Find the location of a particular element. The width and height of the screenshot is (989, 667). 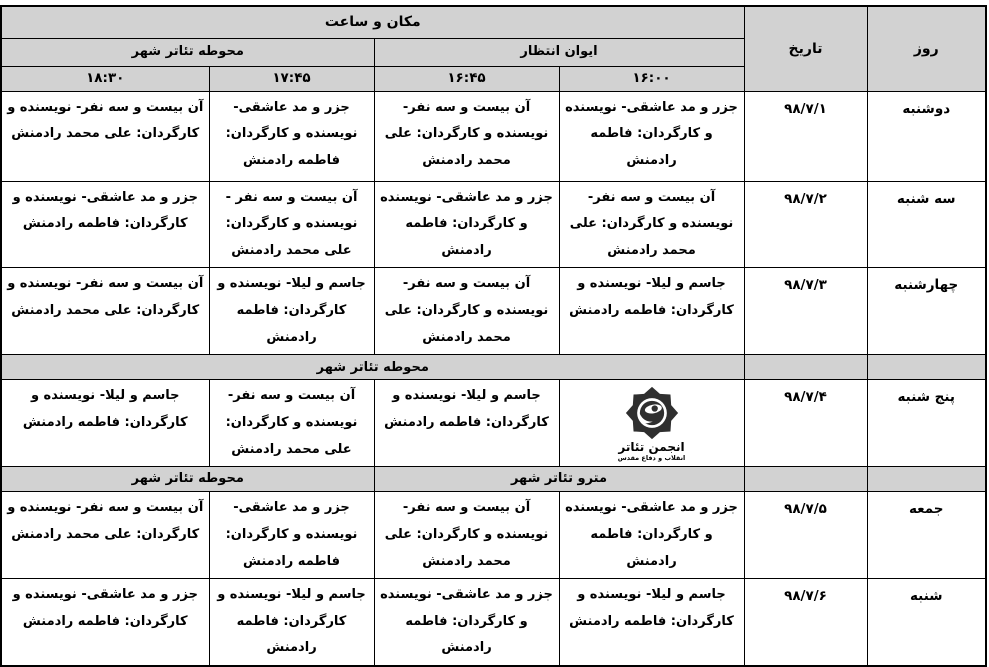

logo-title: انجمن تئاتر is located at coordinates (651, 447).